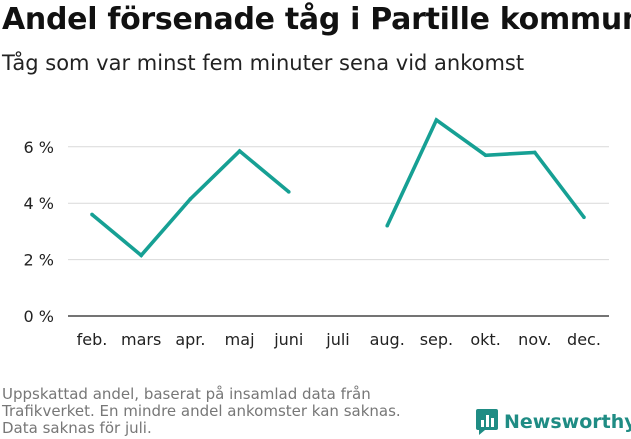  What do you see at coordinates (584, 339) in the screenshot?
I see `x-tick-label: dec.` at bounding box center [584, 339].